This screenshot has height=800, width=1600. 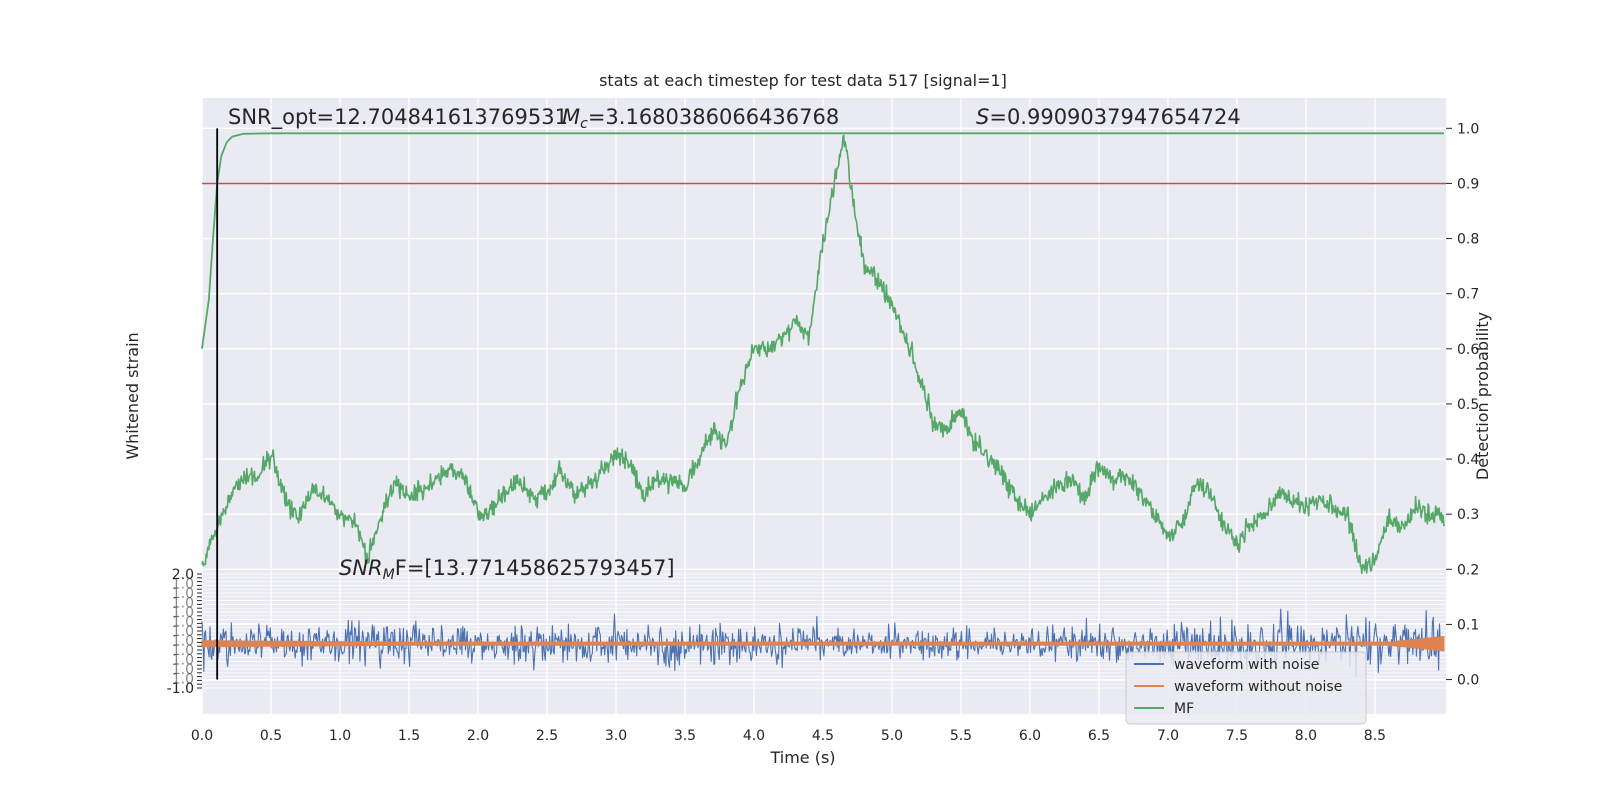 What do you see at coordinates (340, 736) in the screenshot?
I see `x-tick-label: 1.0` at bounding box center [340, 736].